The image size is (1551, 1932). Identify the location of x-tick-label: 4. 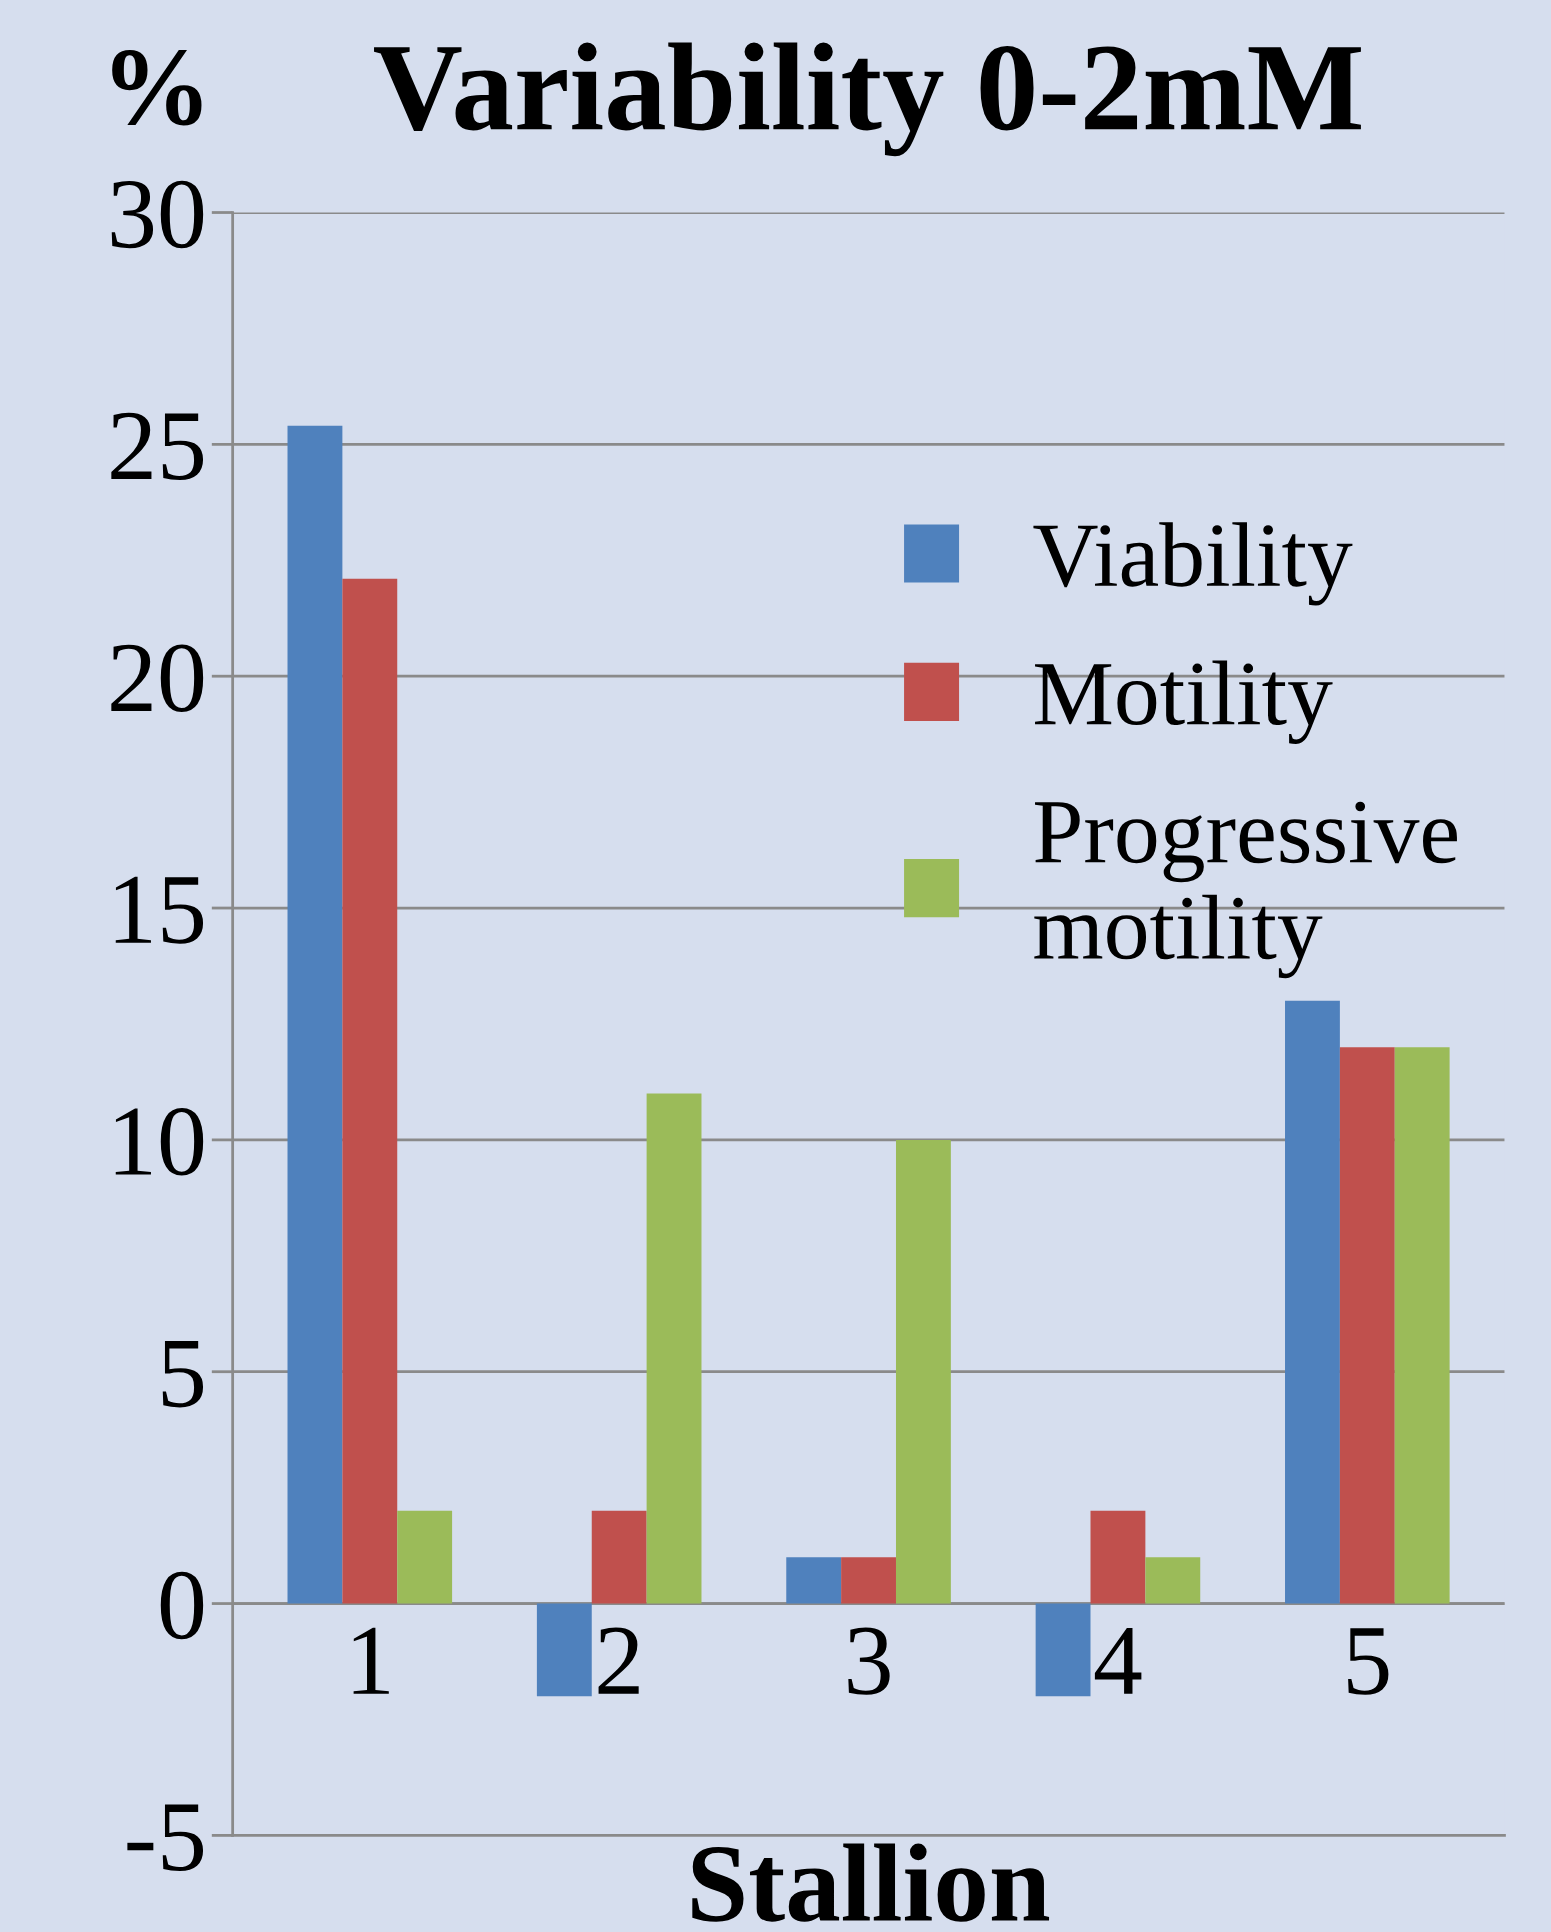
(1118, 1660).